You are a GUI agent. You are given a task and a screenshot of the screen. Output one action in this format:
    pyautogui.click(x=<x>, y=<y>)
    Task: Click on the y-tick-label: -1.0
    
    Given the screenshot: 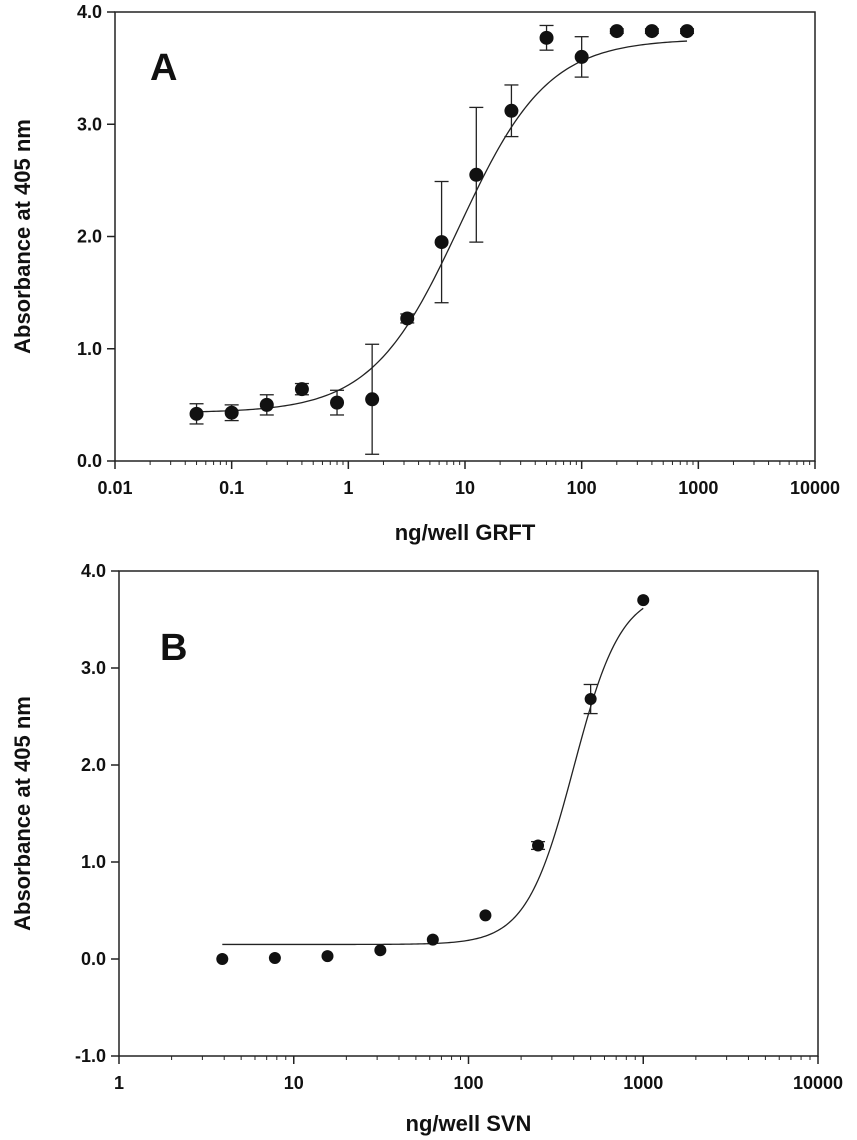 What is the action you would take?
    pyautogui.click(x=90, y=1056)
    